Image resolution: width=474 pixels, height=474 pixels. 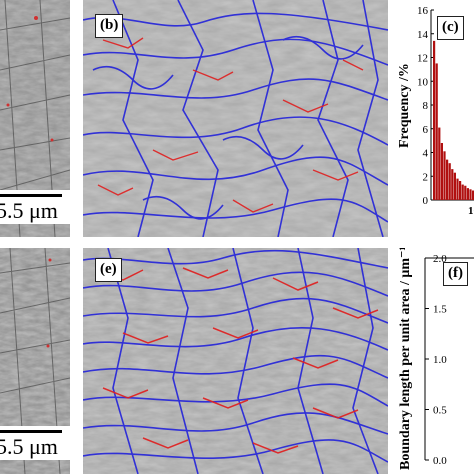 I want to click on sem-image-d: 5.5 μm, so click(x=35, y=361).